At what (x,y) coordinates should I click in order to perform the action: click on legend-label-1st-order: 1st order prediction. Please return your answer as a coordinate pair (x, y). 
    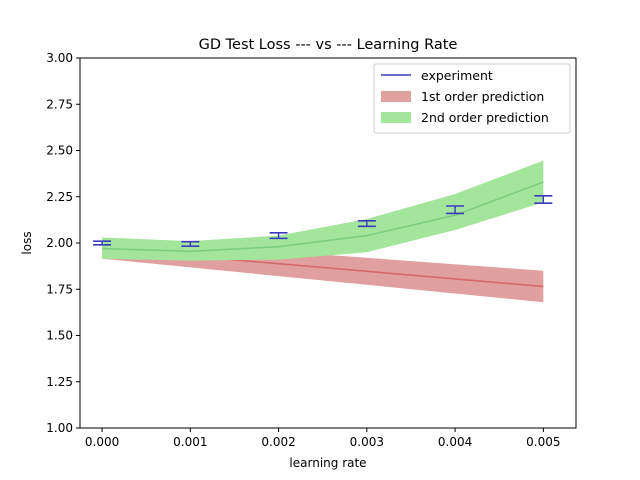
    Looking at the image, I should click on (482, 96).